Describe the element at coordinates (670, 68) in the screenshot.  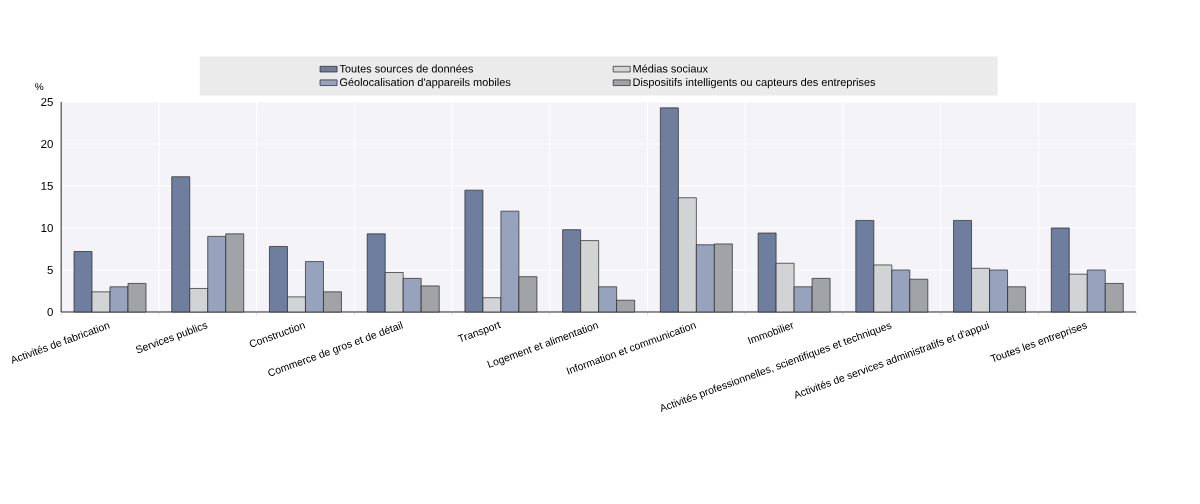
I see `legend-label: Médias sociaux` at that location.